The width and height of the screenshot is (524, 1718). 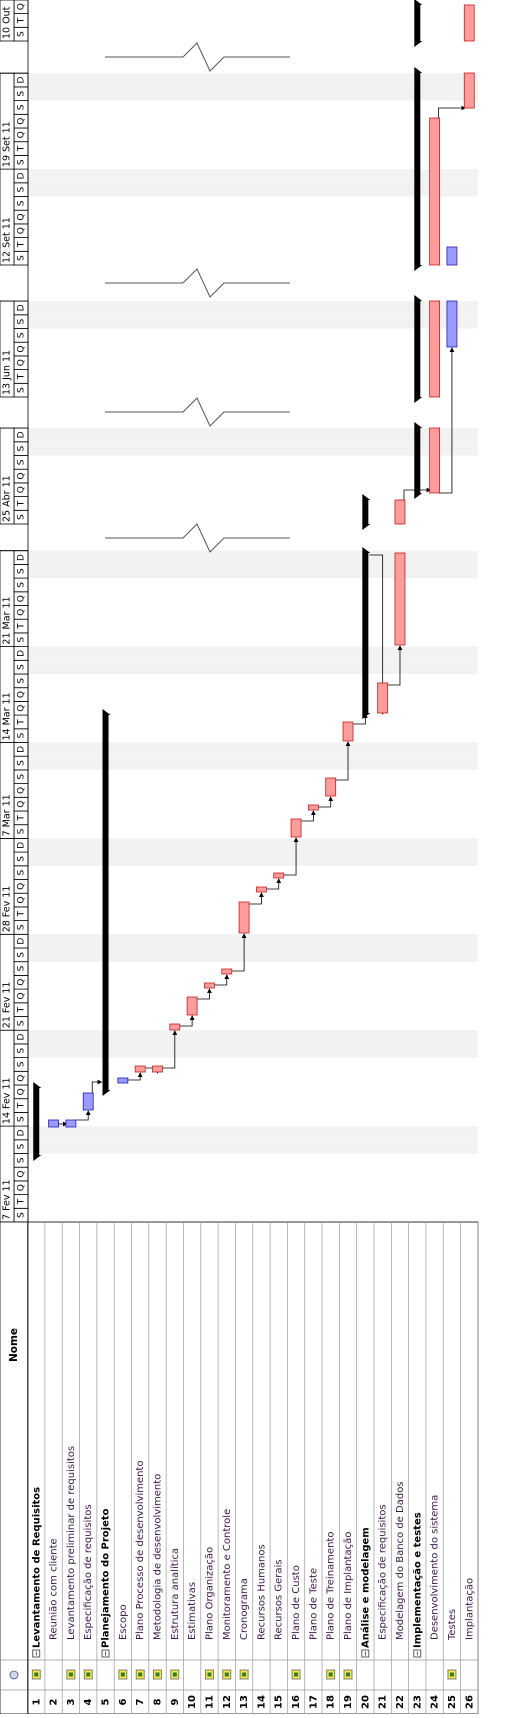 I want to click on row-id: 20, so click(x=365, y=1702).